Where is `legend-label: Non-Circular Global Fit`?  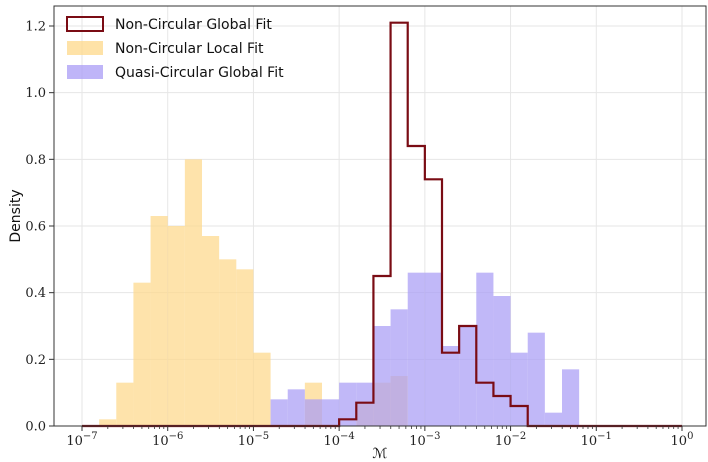 legend-label: Non-Circular Global Fit is located at coordinates (193, 25).